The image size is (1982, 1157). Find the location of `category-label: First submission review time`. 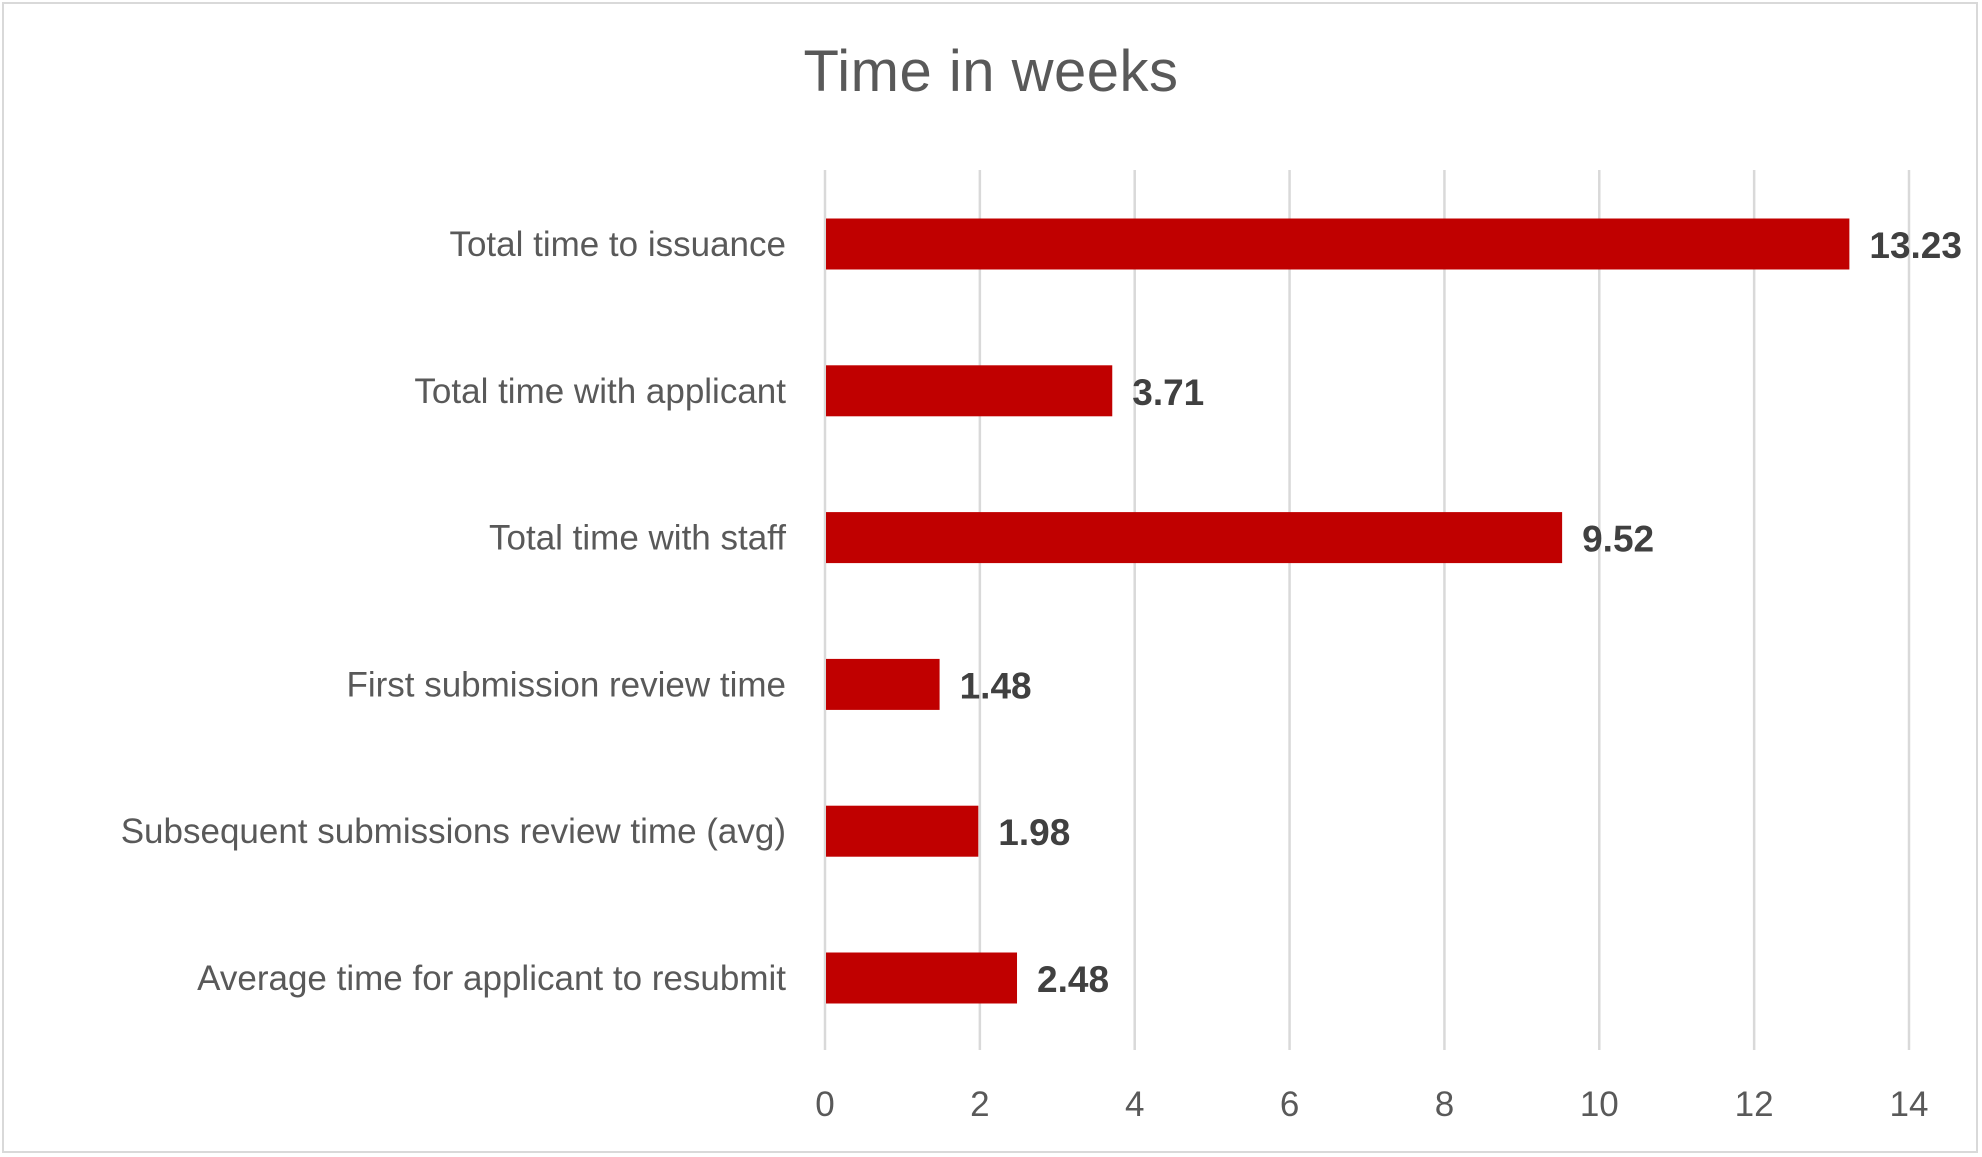

category-label: First submission review time is located at coordinates (566, 684).